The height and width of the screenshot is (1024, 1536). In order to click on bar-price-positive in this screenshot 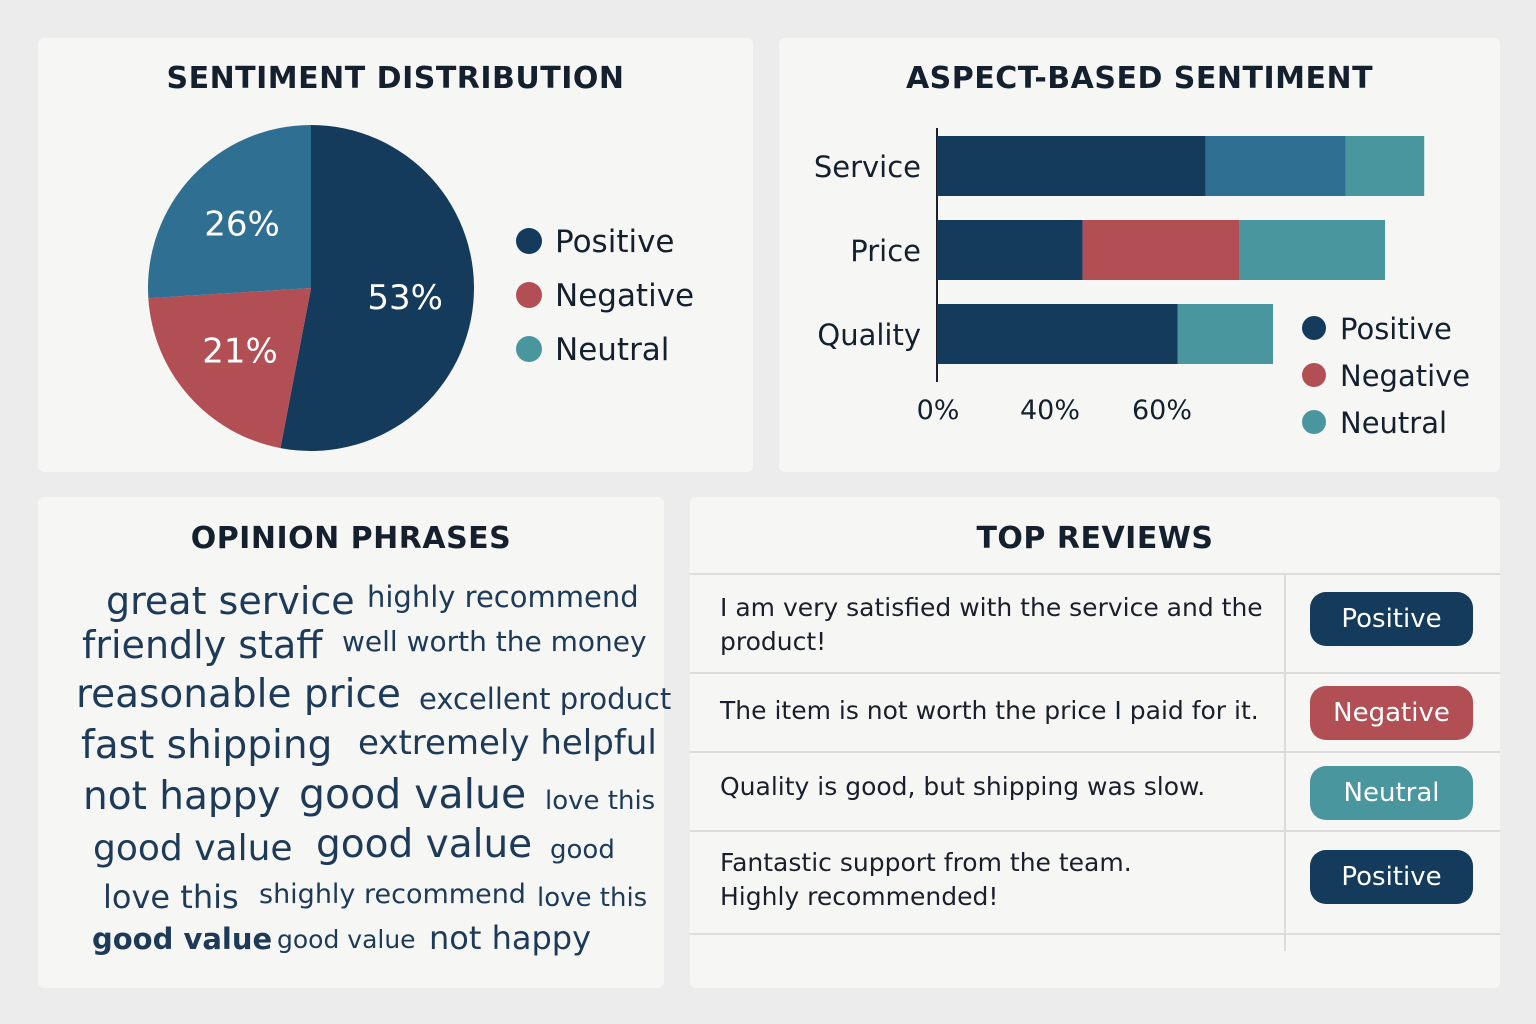, I will do `click(1010, 250)`.